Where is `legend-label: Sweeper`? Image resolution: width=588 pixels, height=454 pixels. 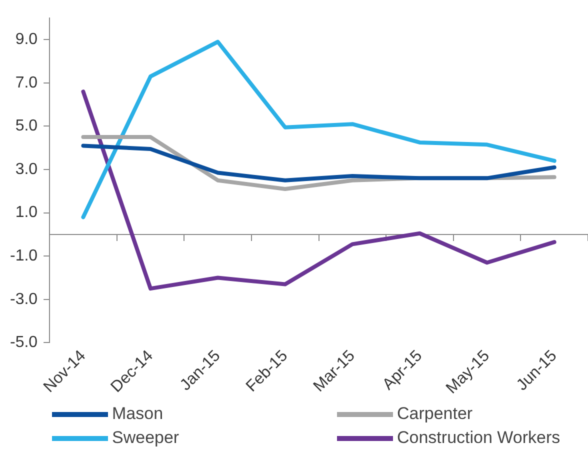 legend-label: Sweeper is located at coordinates (146, 438).